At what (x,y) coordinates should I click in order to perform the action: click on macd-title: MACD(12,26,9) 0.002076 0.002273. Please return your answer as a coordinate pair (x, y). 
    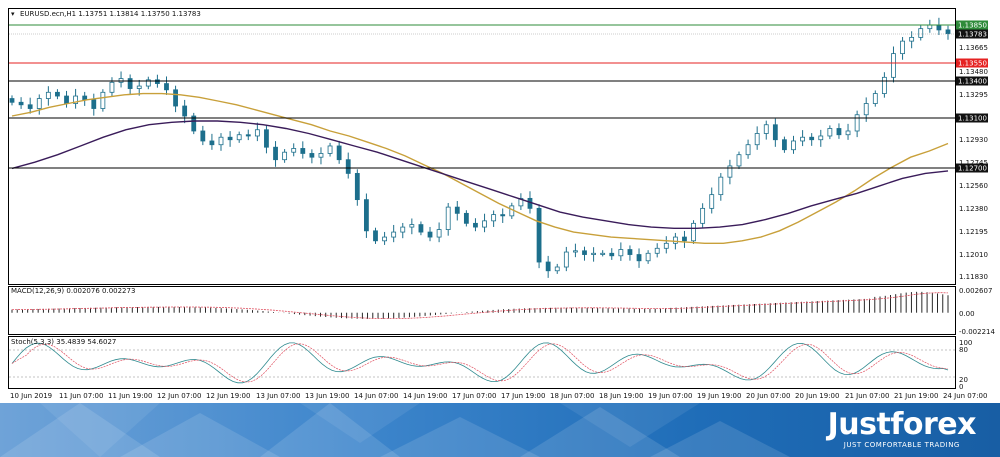
    Looking at the image, I should click on (73, 291).